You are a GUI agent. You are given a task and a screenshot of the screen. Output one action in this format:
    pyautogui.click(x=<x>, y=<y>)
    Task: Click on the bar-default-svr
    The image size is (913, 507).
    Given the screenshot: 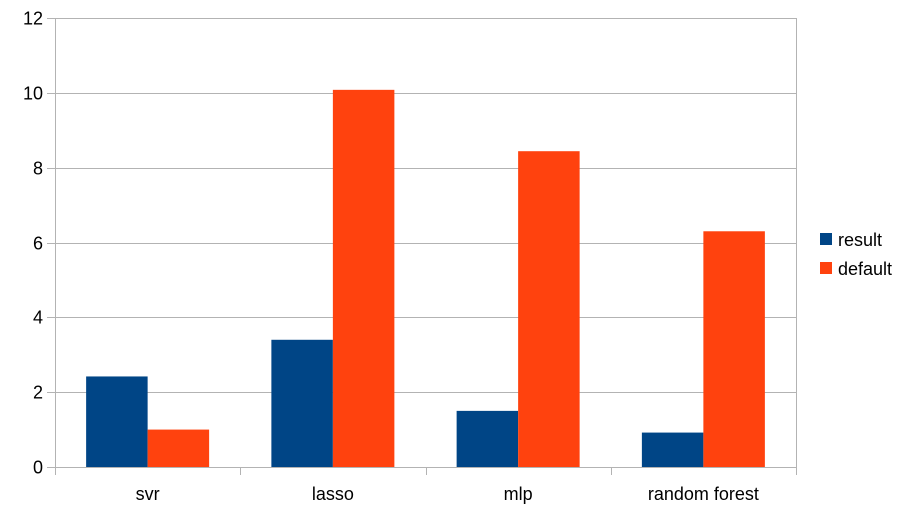 What is the action you would take?
    pyautogui.click(x=178, y=448)
    